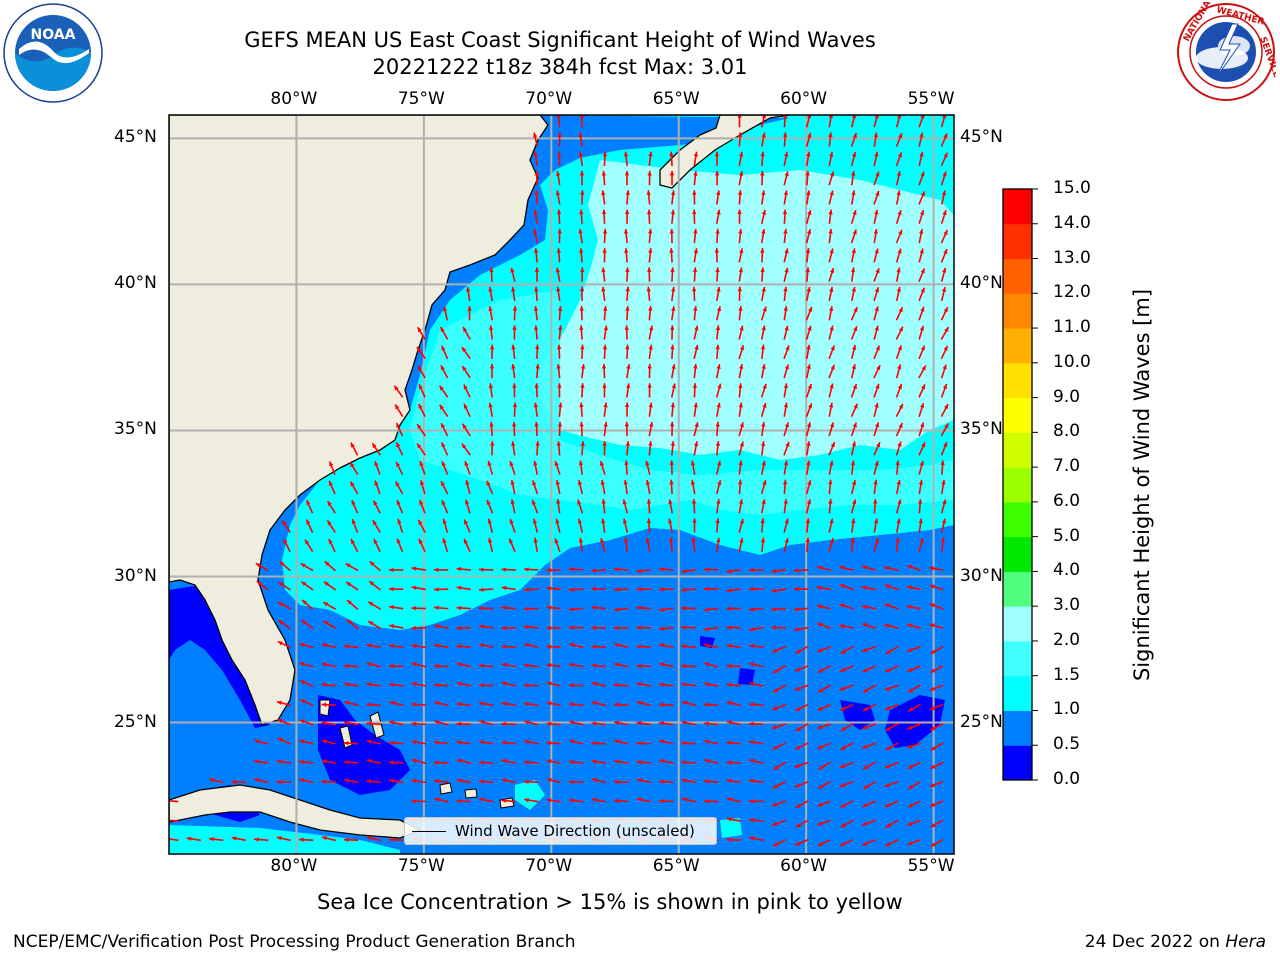 This screenshot has height=960, width=1280. Describe the element at coordinates (421, 99) in the screenshot. I see `lon-label-top: 75°W` at that location.